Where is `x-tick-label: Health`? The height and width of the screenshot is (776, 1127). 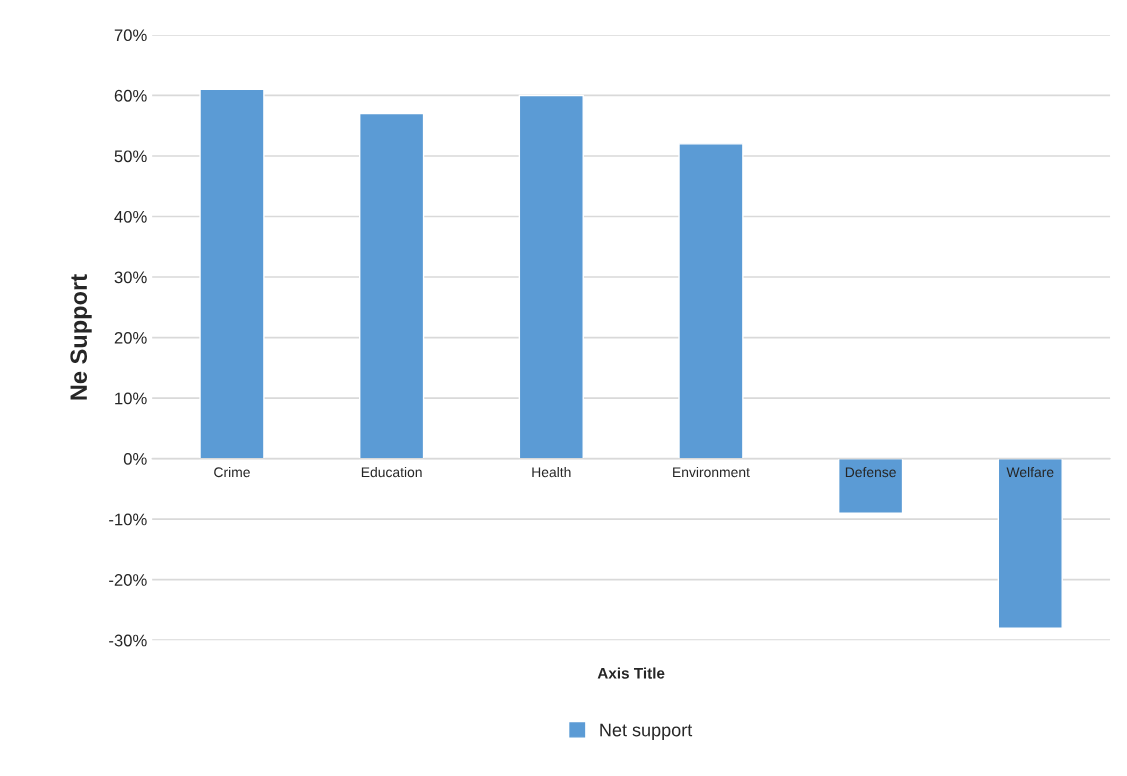
x-tick-label: Health is located at coordinates (551, 472).